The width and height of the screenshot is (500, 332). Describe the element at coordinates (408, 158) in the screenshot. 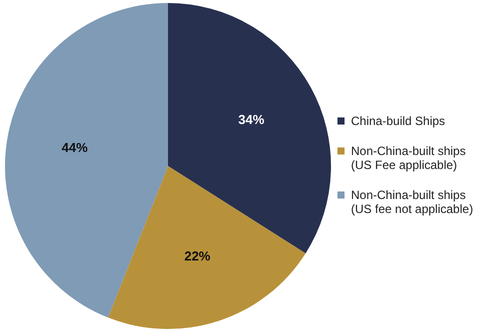

I see `legend-label: Non-China-built ships (US Fee applicable)` at that location.